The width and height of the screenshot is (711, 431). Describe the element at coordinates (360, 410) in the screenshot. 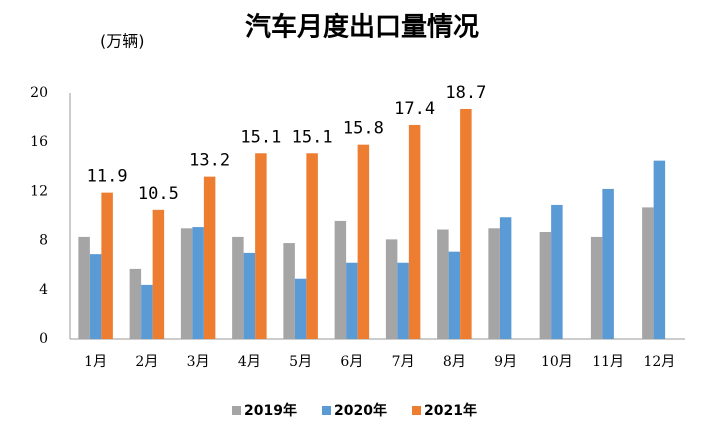

I see `legend-label: 2020年` at that location.